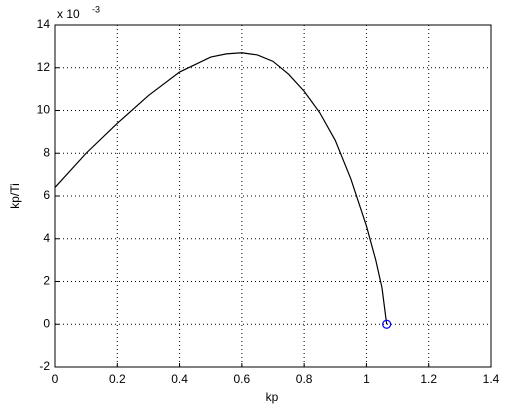 The image size is (519, 420). What do you see at coordinates (15, 196) in the screenshot?
I see `y-axis-label: kp/Ti` at bounding box center [15, 196].